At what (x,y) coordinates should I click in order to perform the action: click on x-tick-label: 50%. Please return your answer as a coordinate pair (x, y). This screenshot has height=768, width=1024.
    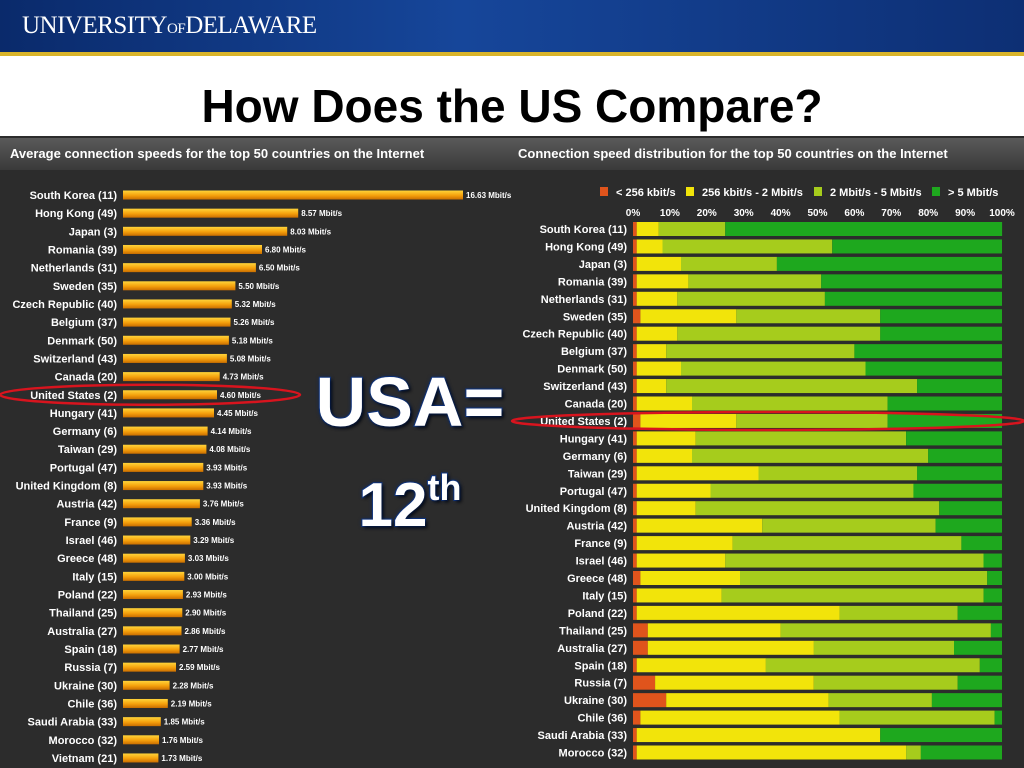
    Looking at the image, I should click on (817, 213).